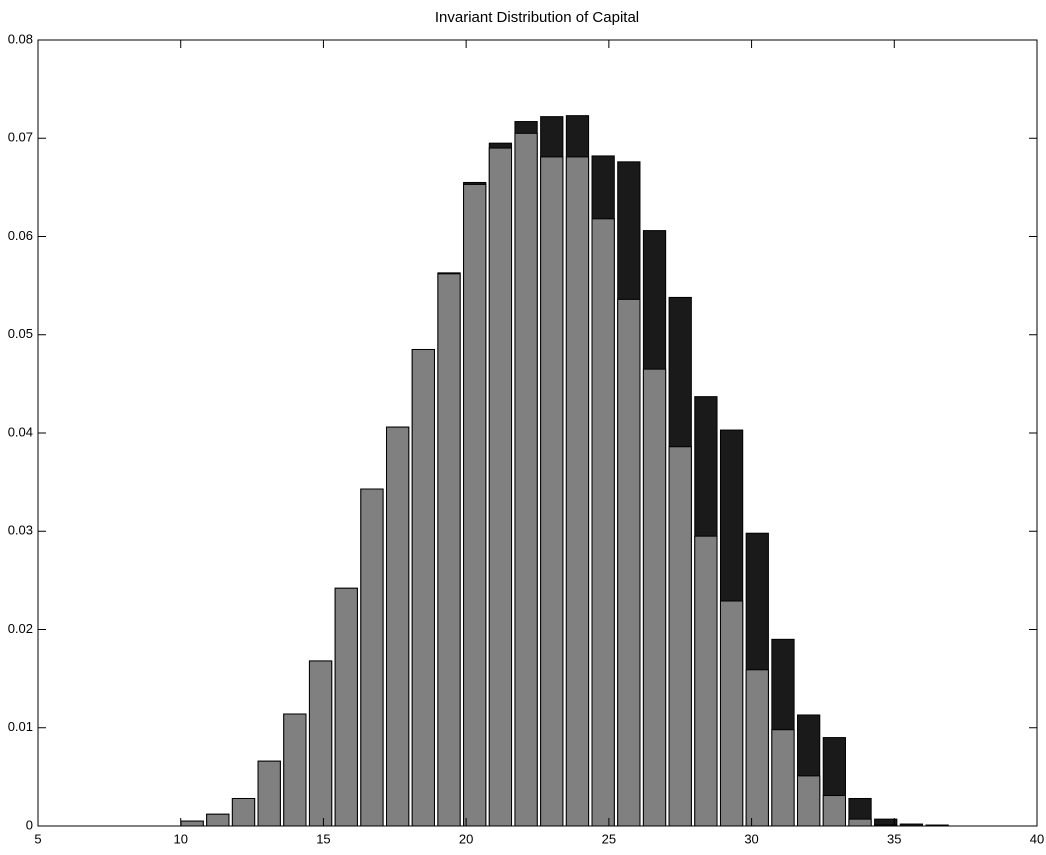  I want to click on y-tick-label: 0.03, so click(20, 530).